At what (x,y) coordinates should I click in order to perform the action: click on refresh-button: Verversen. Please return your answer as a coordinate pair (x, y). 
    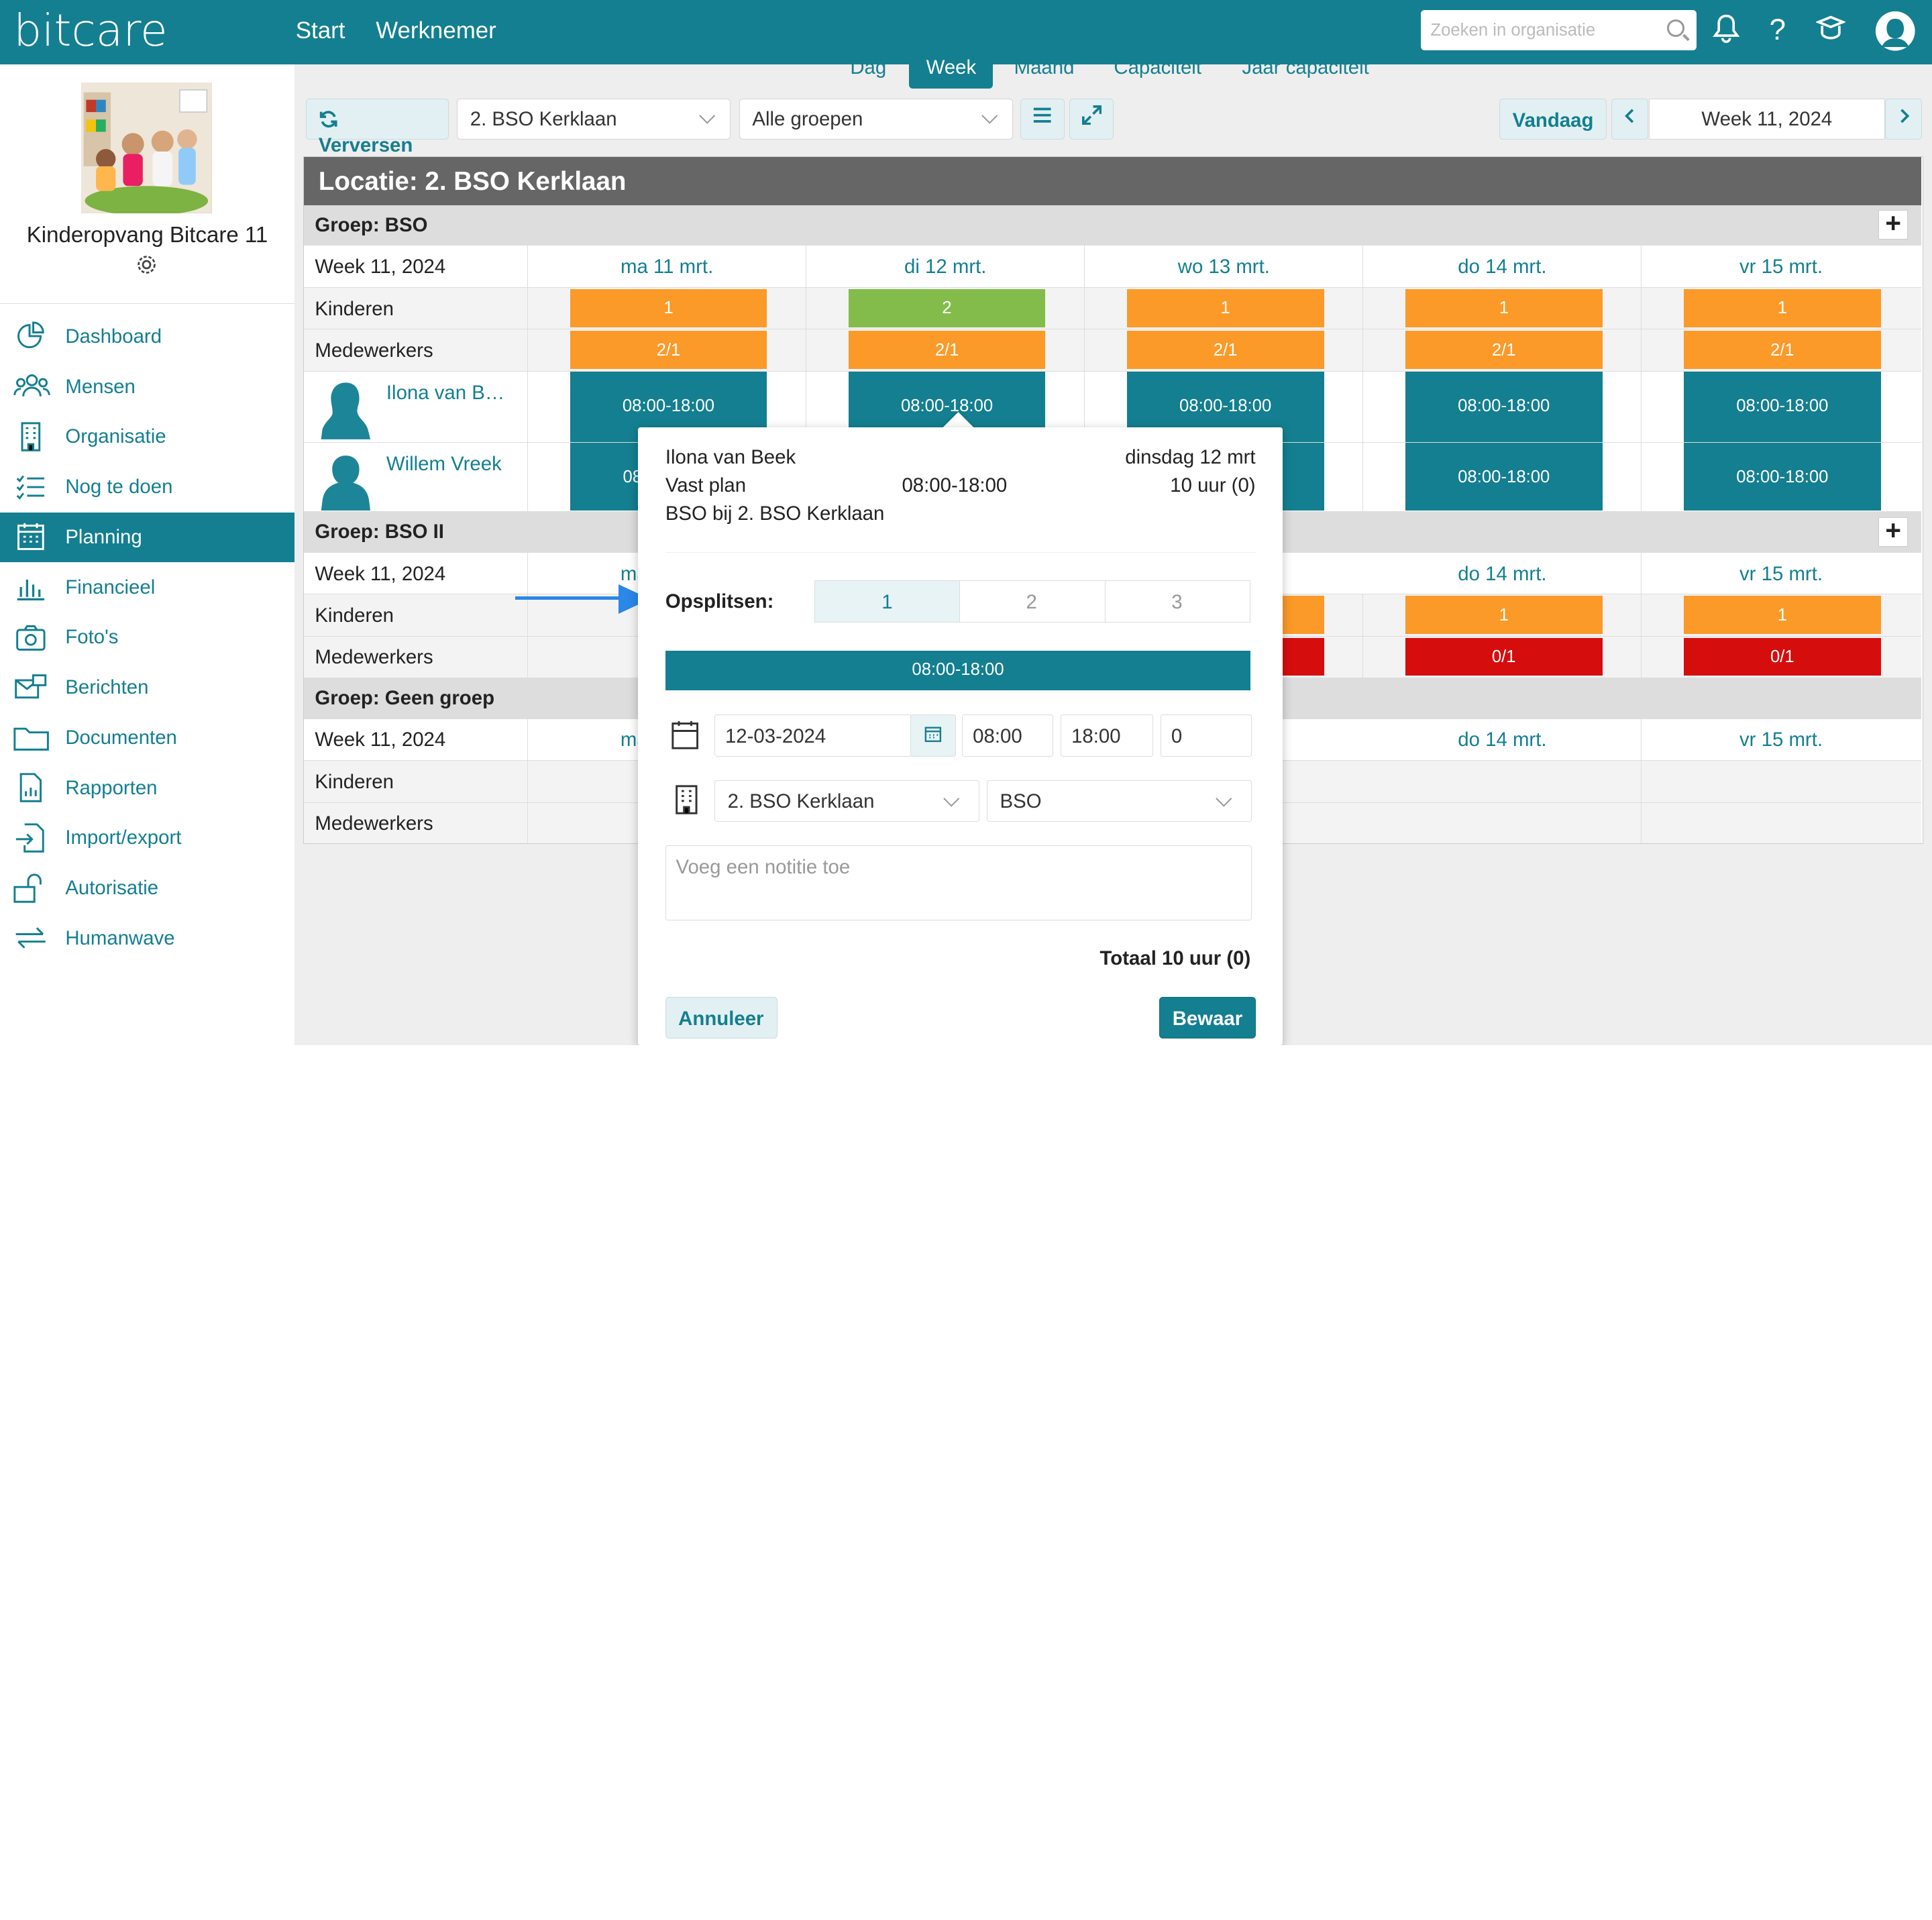
    Looking at the image, I should click on (377, 127).